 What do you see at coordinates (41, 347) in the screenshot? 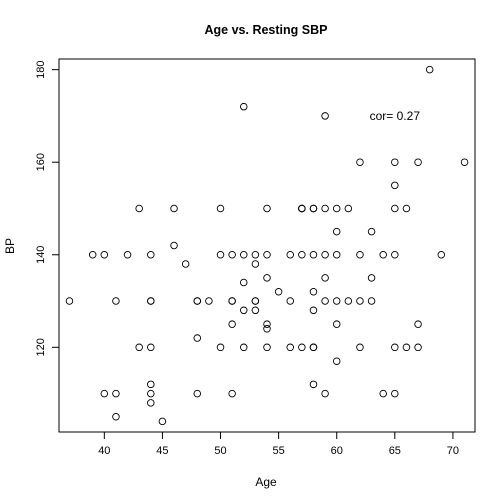
I see `y-tick-label: 120` at bounding box center [41, 347].